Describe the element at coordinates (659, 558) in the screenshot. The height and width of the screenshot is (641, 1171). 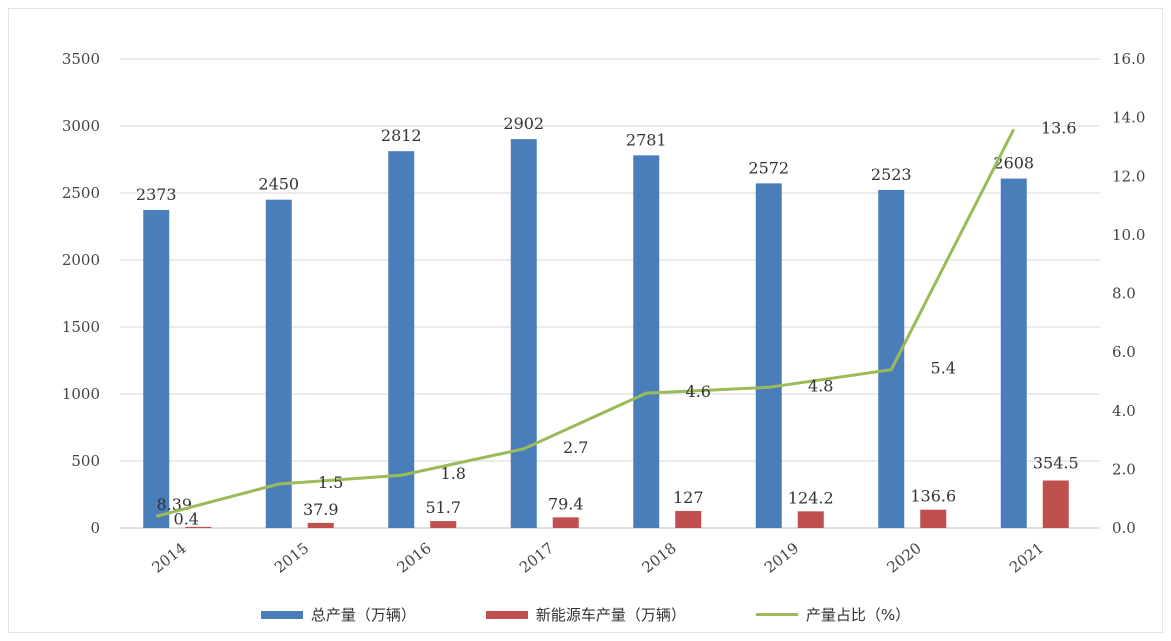
I see `x-tick-label: 2018` at that location.